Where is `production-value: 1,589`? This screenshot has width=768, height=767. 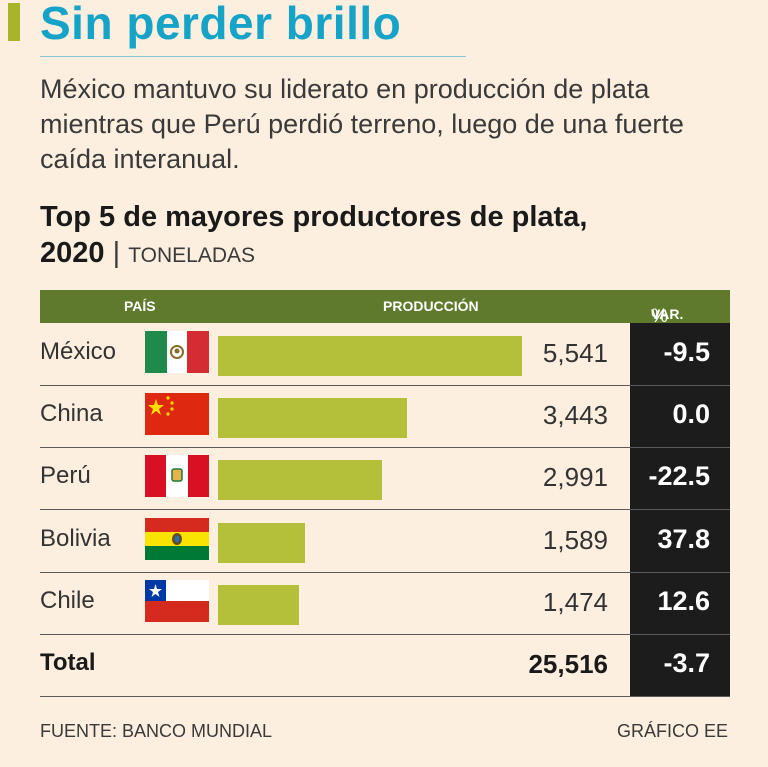 production-value: 1,589 is located at coordinates (575, 539).